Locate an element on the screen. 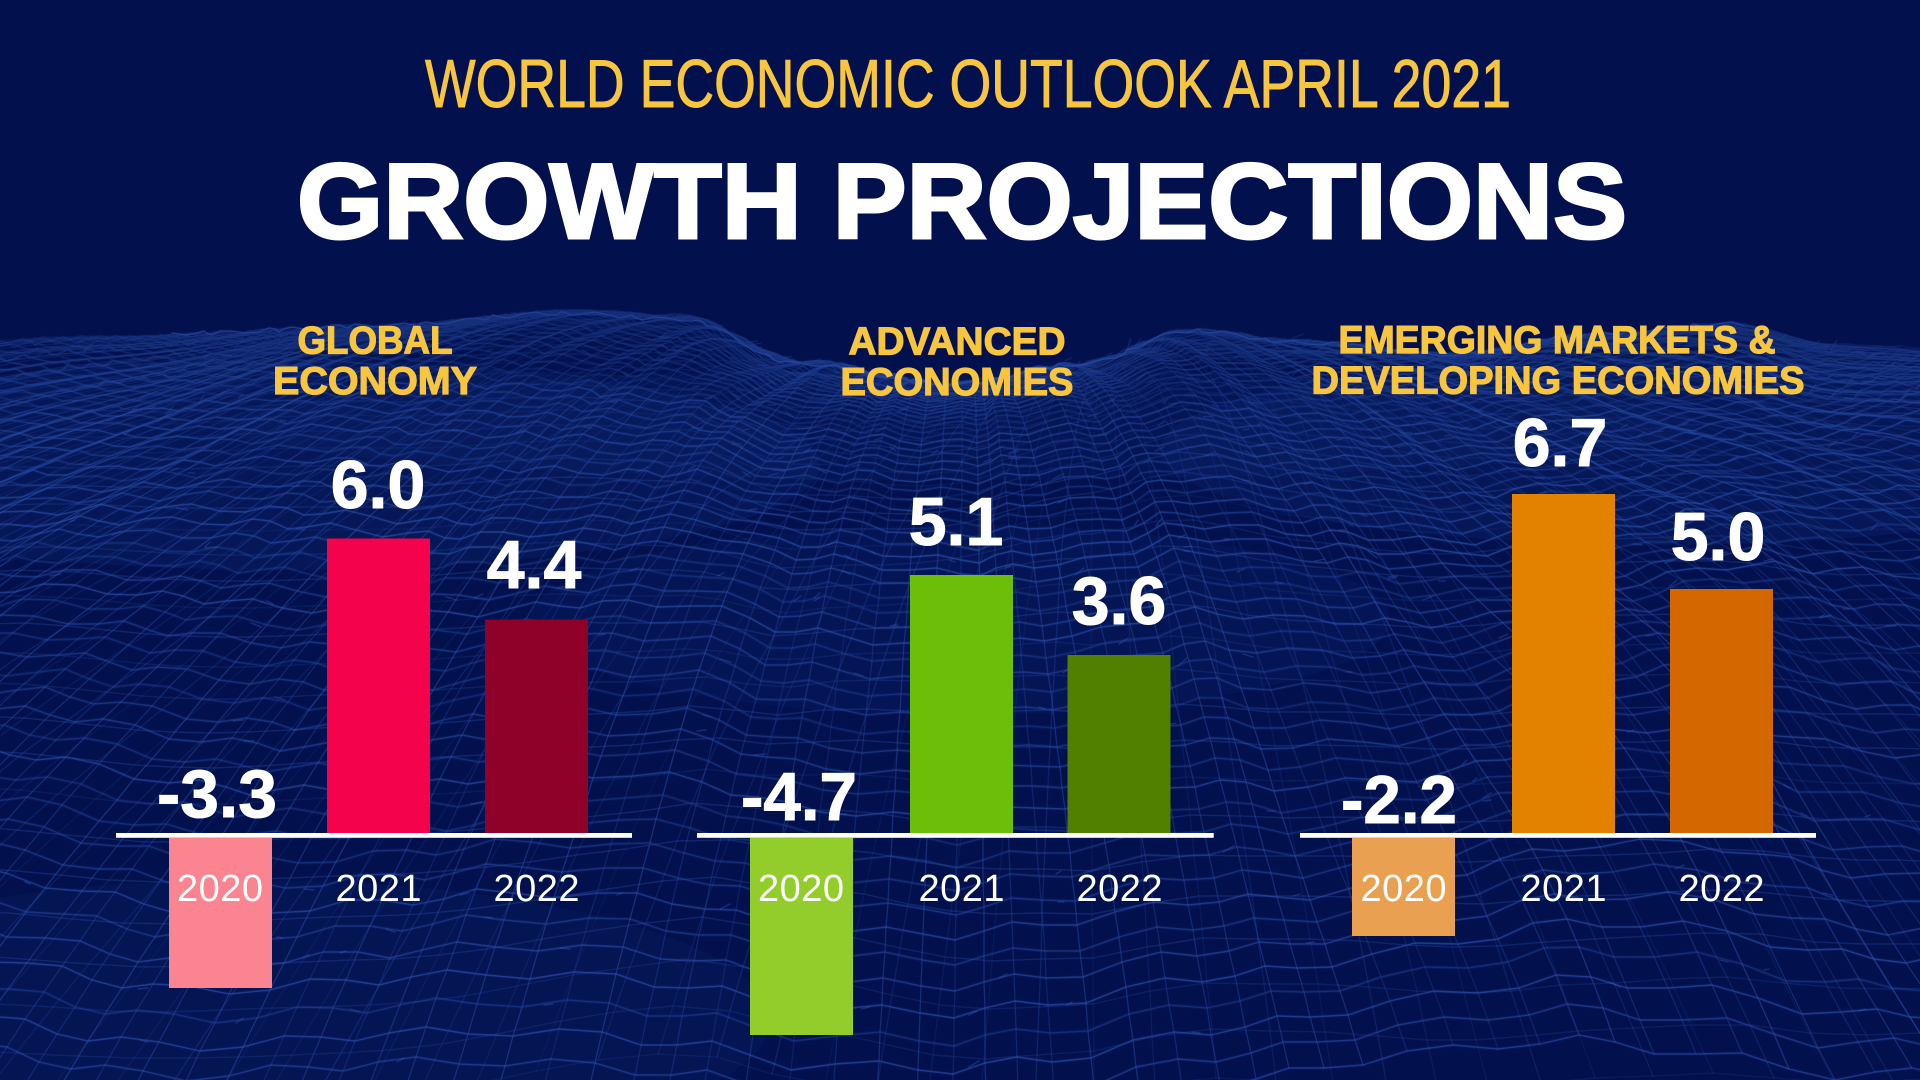 The image size is (1920, 1080). svg-text: GLOBAL is located at coordinates (375, 341).